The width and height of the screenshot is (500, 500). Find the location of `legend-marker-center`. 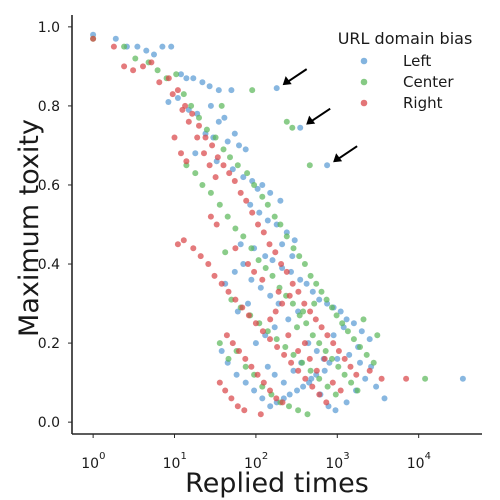

legend-marker-center is located at coordinates (364, 82).